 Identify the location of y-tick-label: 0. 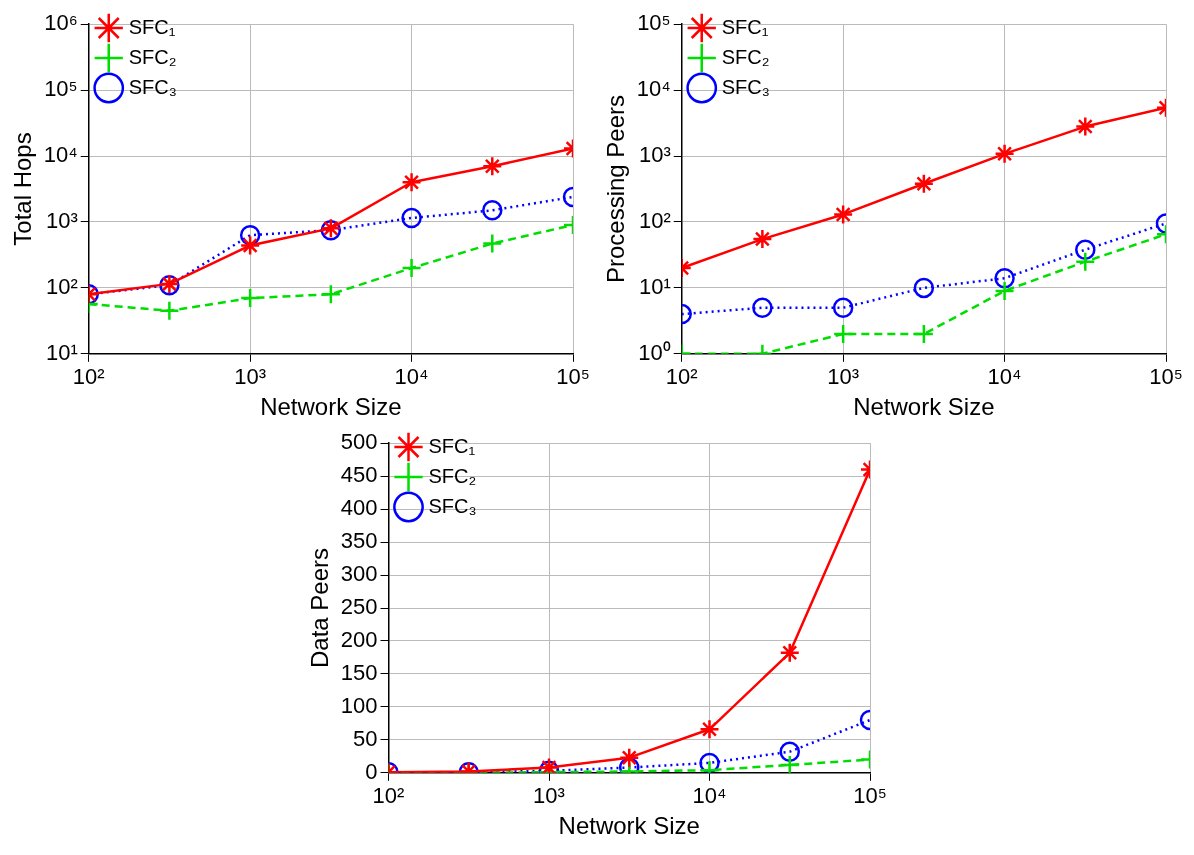
(371, 771).